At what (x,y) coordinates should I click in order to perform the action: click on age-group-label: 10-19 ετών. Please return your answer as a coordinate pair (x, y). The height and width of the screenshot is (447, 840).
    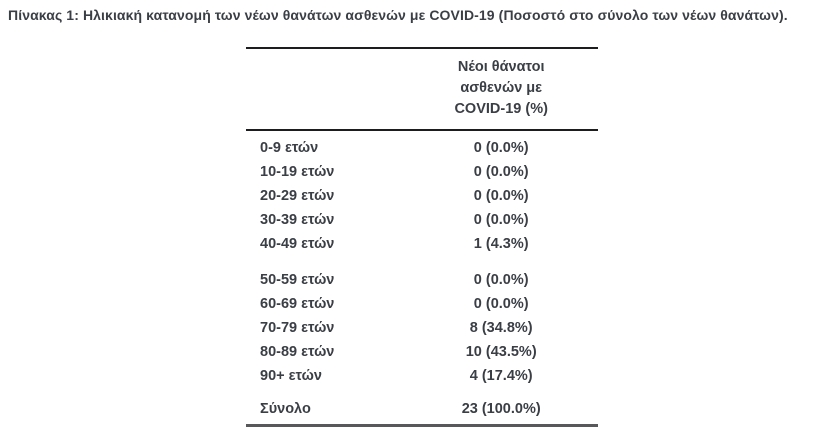
    Looking at the image, I should click on (297, 172).